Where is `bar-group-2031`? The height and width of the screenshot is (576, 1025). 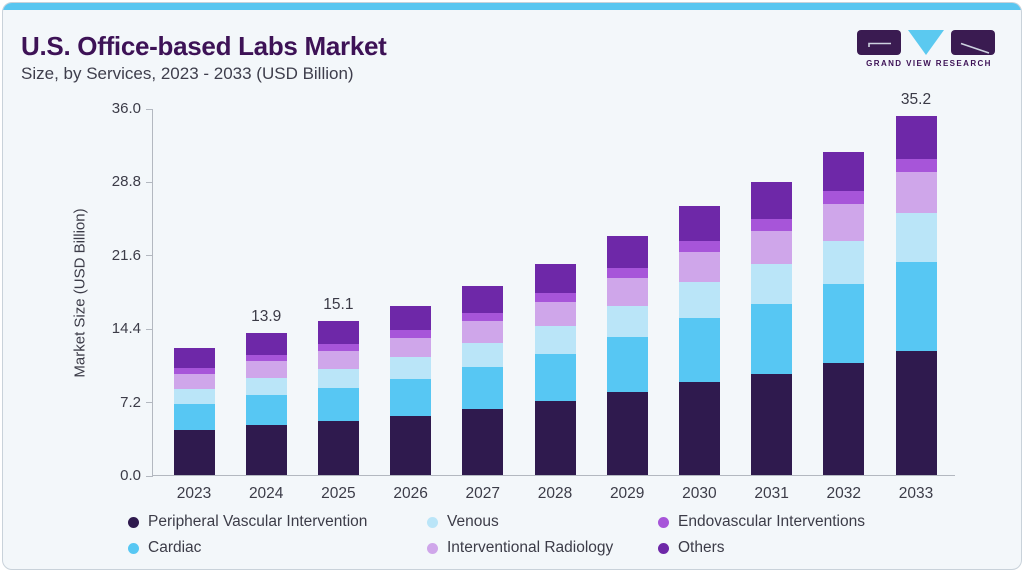 bar-group-2031 is located at coordinates (772, 328).